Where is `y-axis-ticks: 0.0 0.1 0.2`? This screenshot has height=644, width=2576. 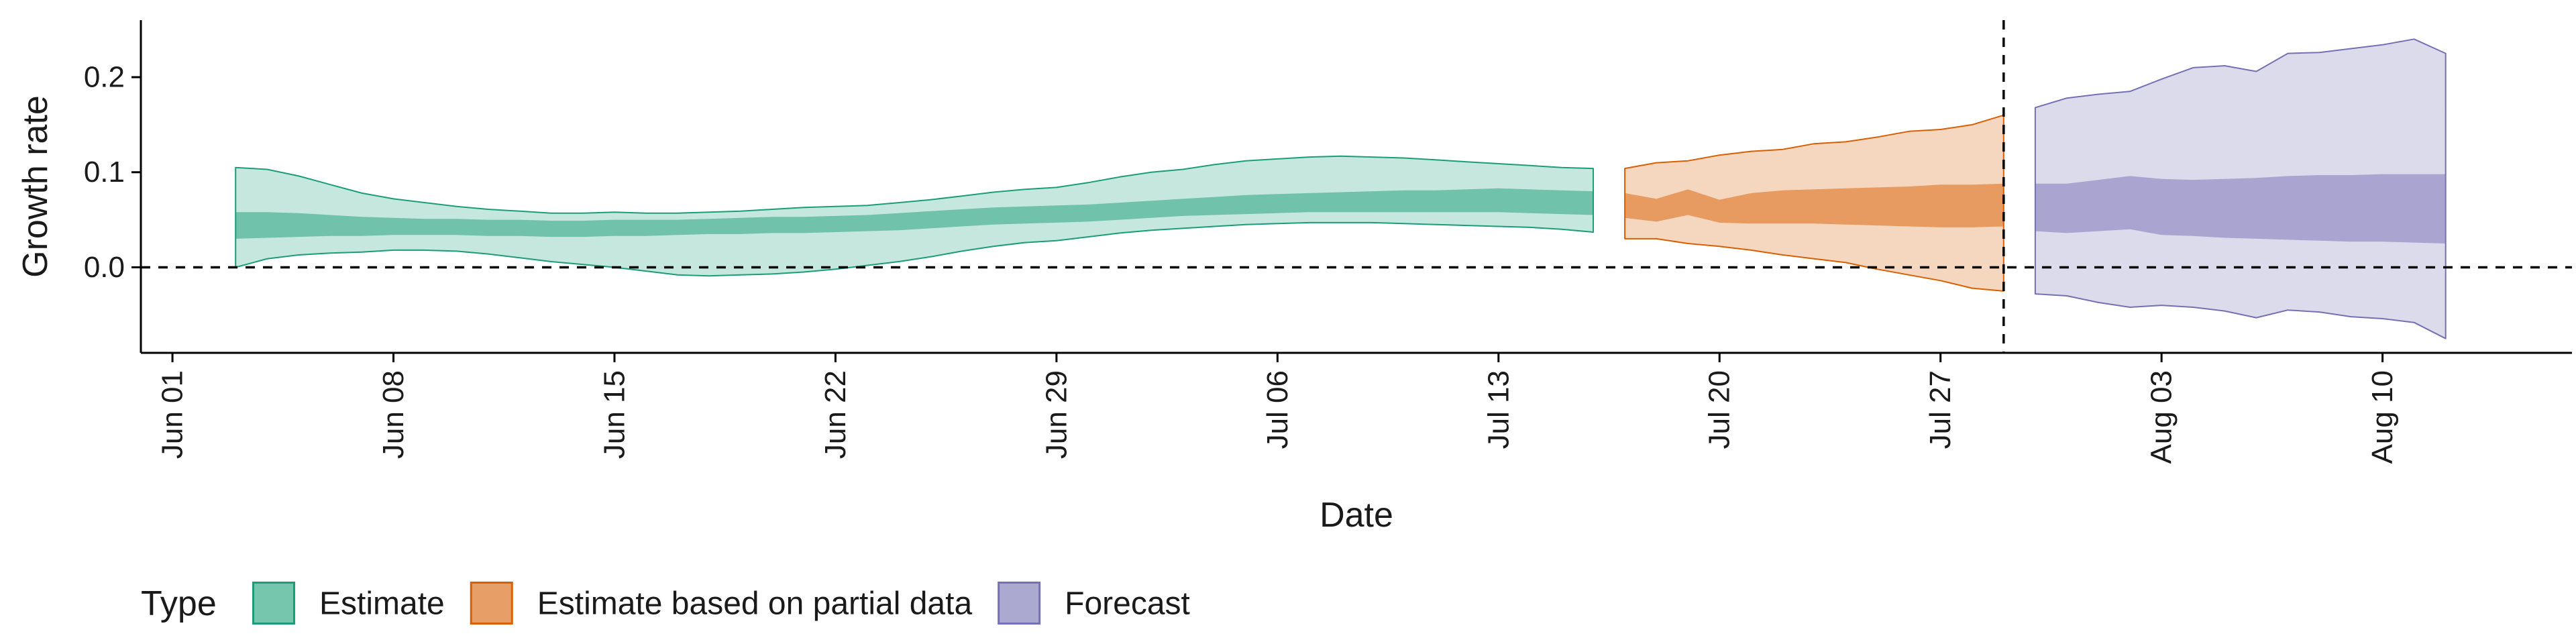
y-axis-ticks: 0.0 0.1 0.2 is located at coordinates (112, 172).